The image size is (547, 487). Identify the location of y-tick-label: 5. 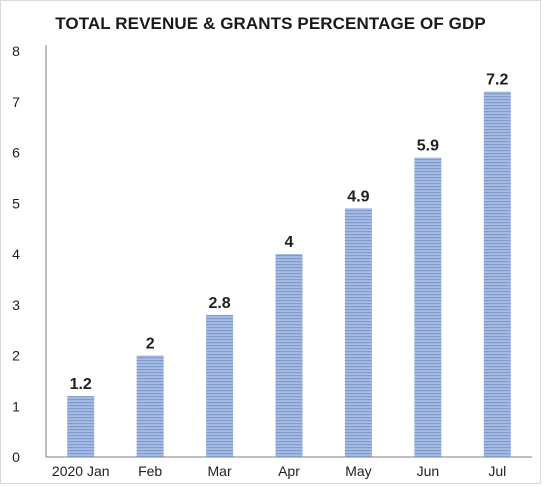
(16, 203).